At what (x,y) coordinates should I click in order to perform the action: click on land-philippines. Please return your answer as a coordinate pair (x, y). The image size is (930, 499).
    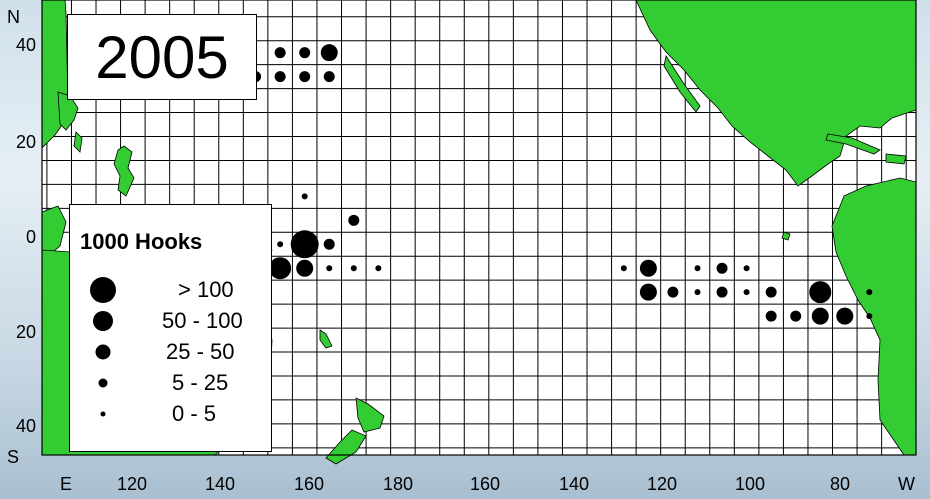
    Looking at the image, I should click on (124, 171).